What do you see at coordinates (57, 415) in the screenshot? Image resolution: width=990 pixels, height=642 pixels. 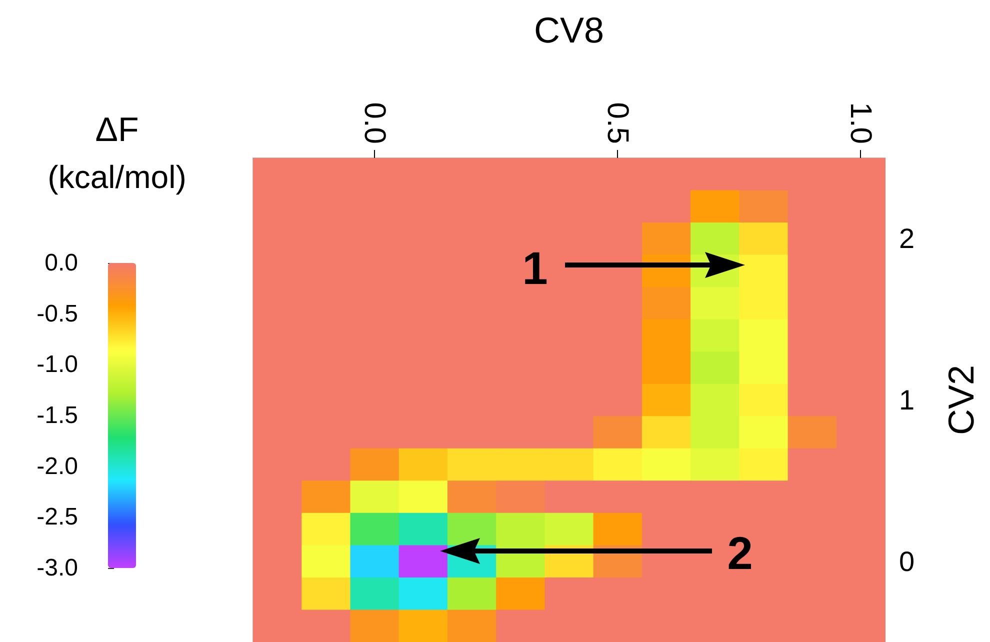 I see `color-bar-label: -1.5` at bounding box center [57, 415].